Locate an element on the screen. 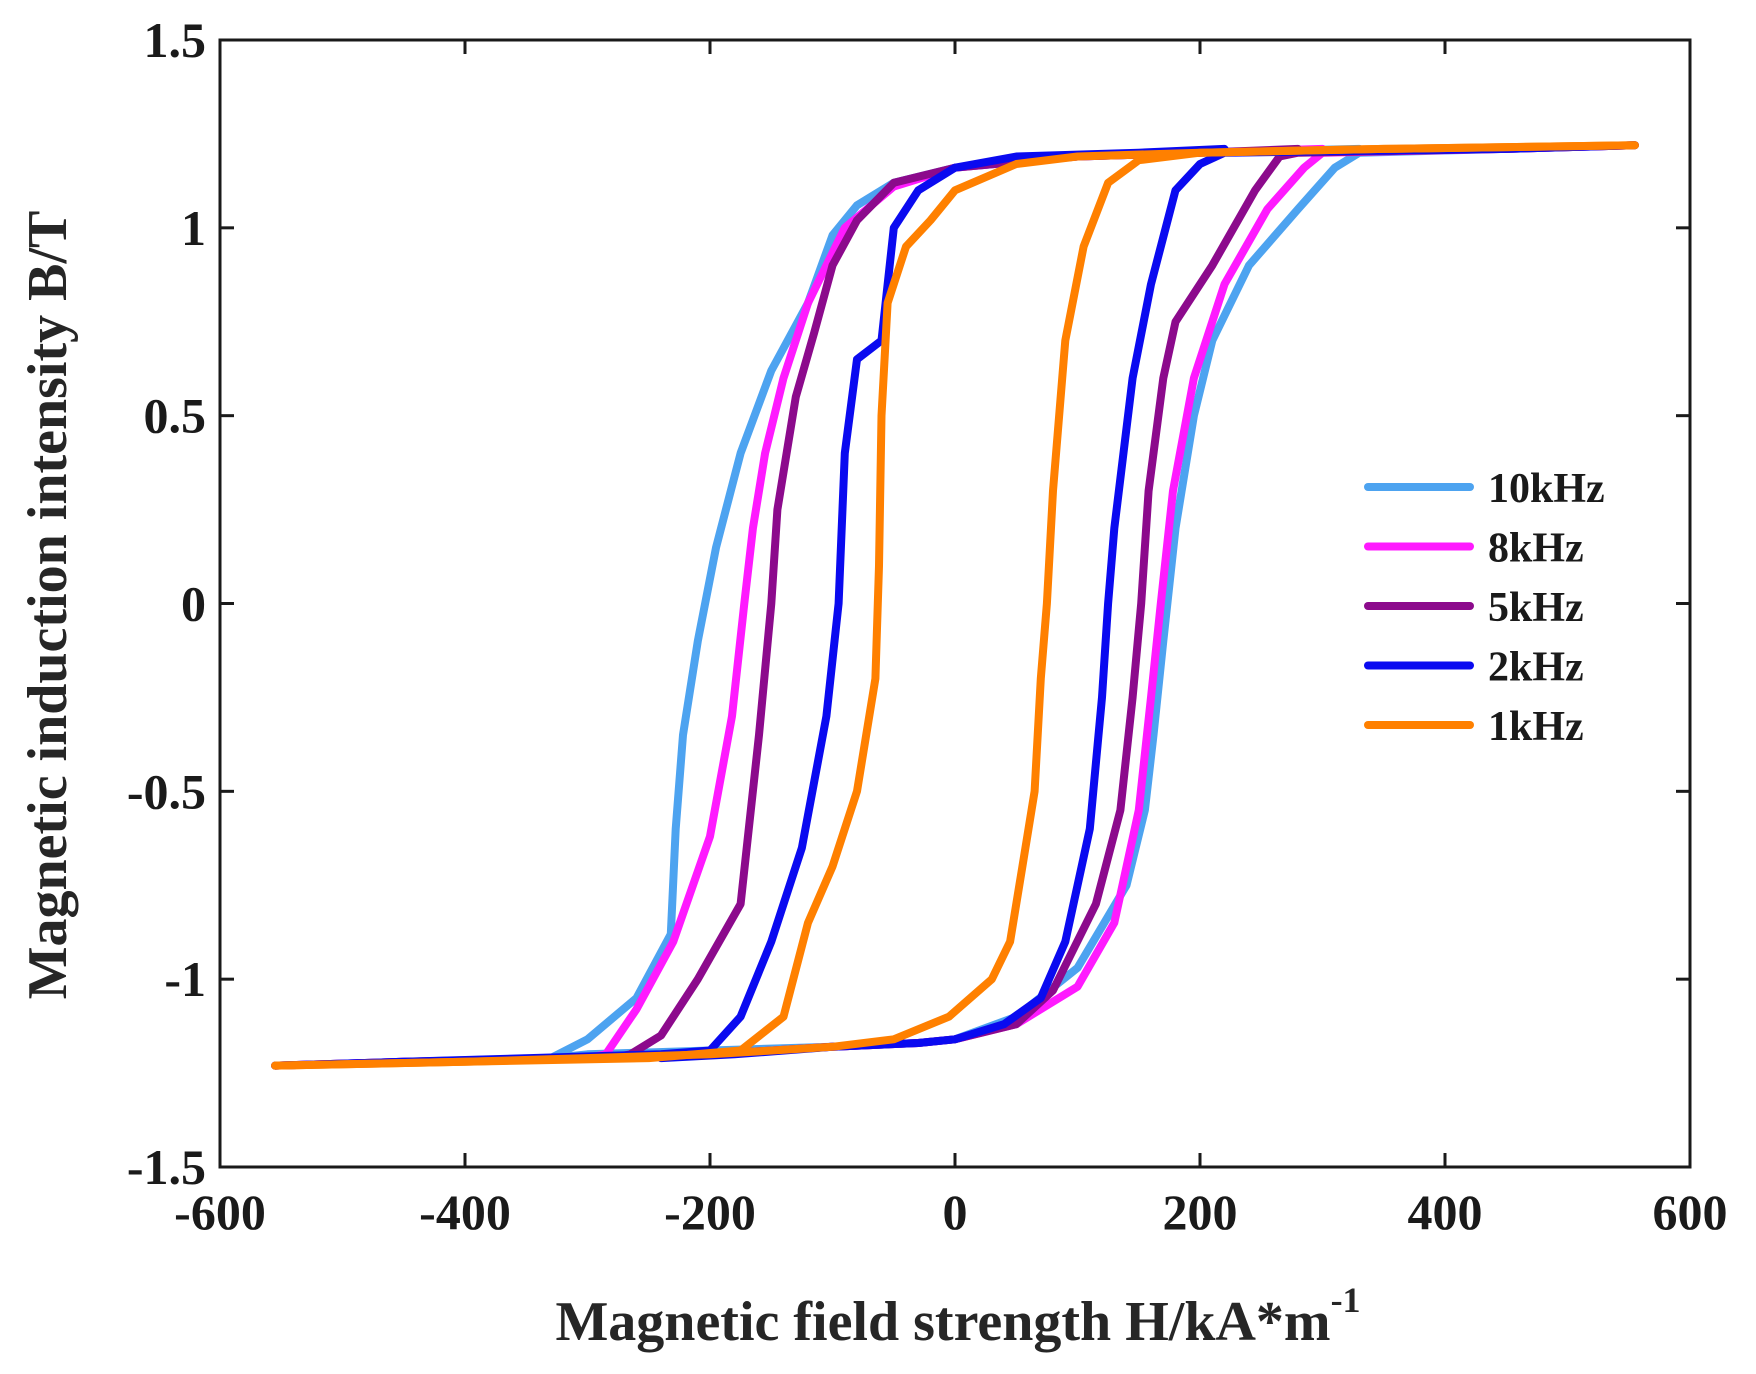 This screenshot has height=1374, width=1756. legend-label-8khz: 8kHz is located at coordinates (1536, 549).